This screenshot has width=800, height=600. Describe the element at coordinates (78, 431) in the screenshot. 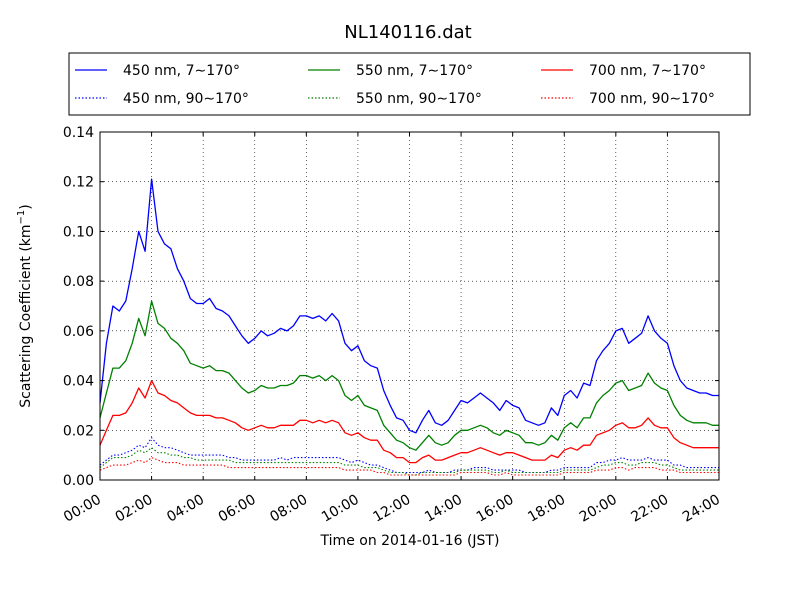

I see `y-tick-label: 0.02` at that location.